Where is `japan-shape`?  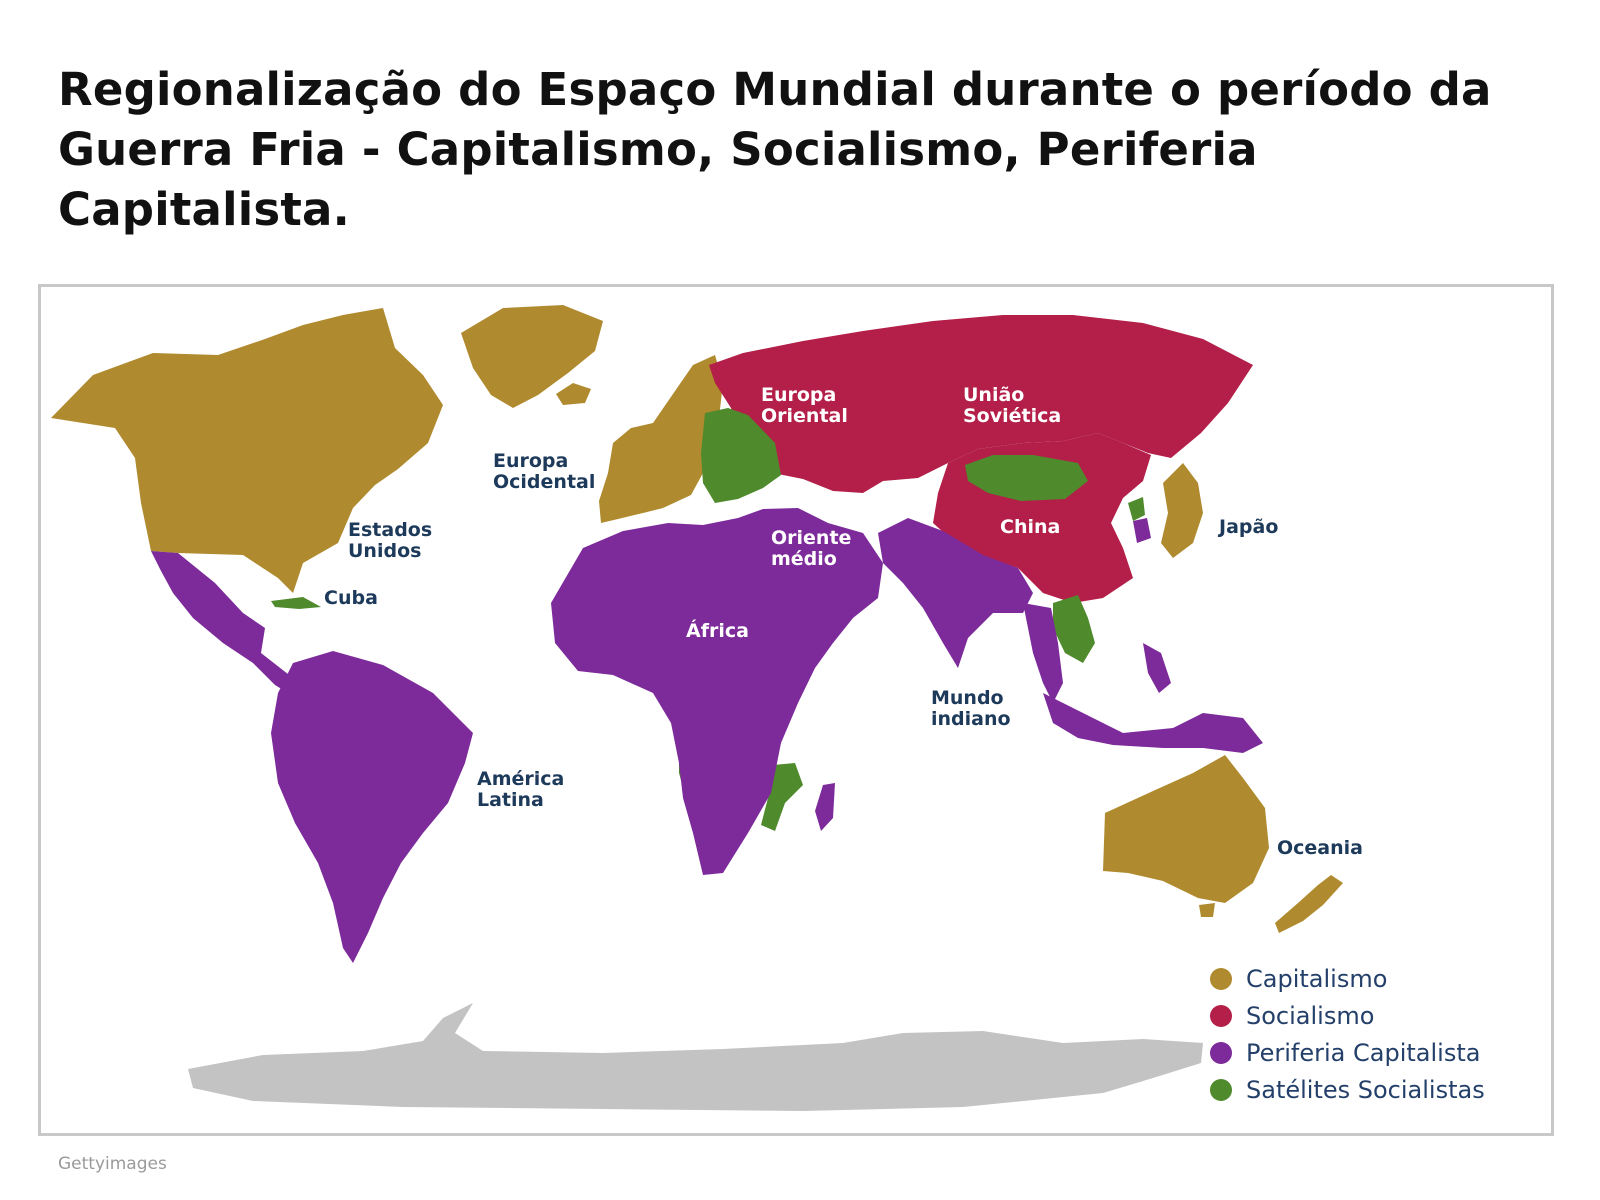
japan-shape is located at coordinates (1182, 510).